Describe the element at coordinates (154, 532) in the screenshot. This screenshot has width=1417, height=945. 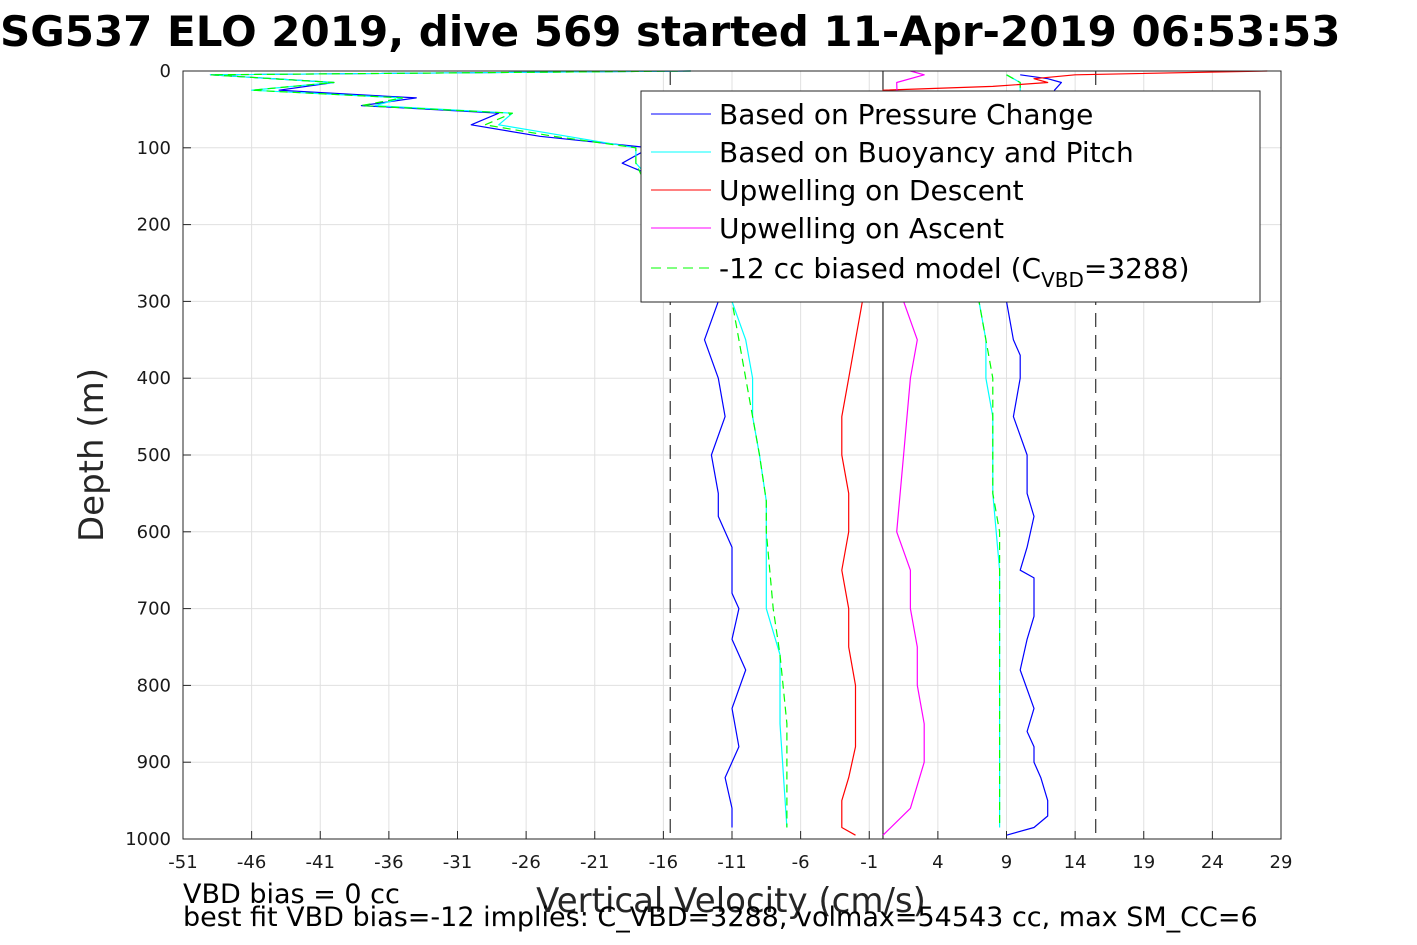
I see `y-tick-label-6: 600` at that location.